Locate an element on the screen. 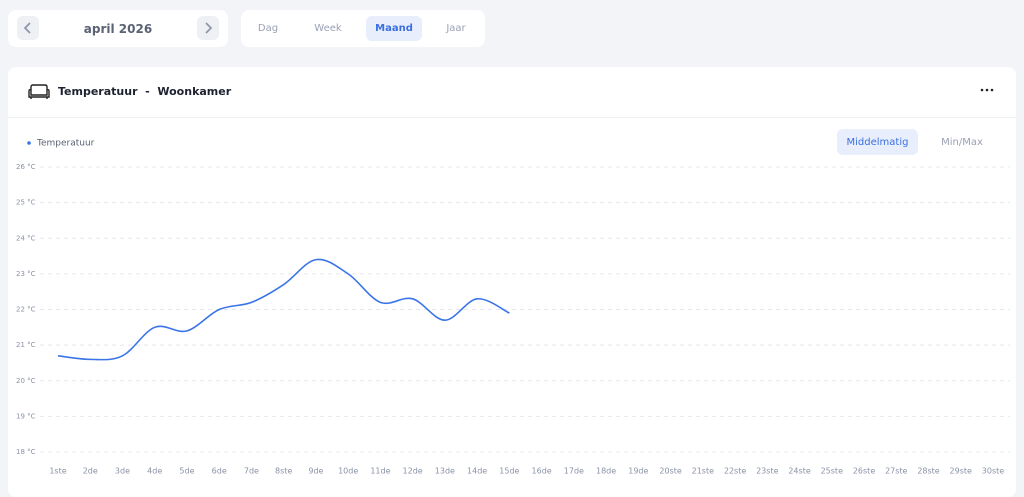  y-tick-label: 19 °C is located at coordinates (26, 416).